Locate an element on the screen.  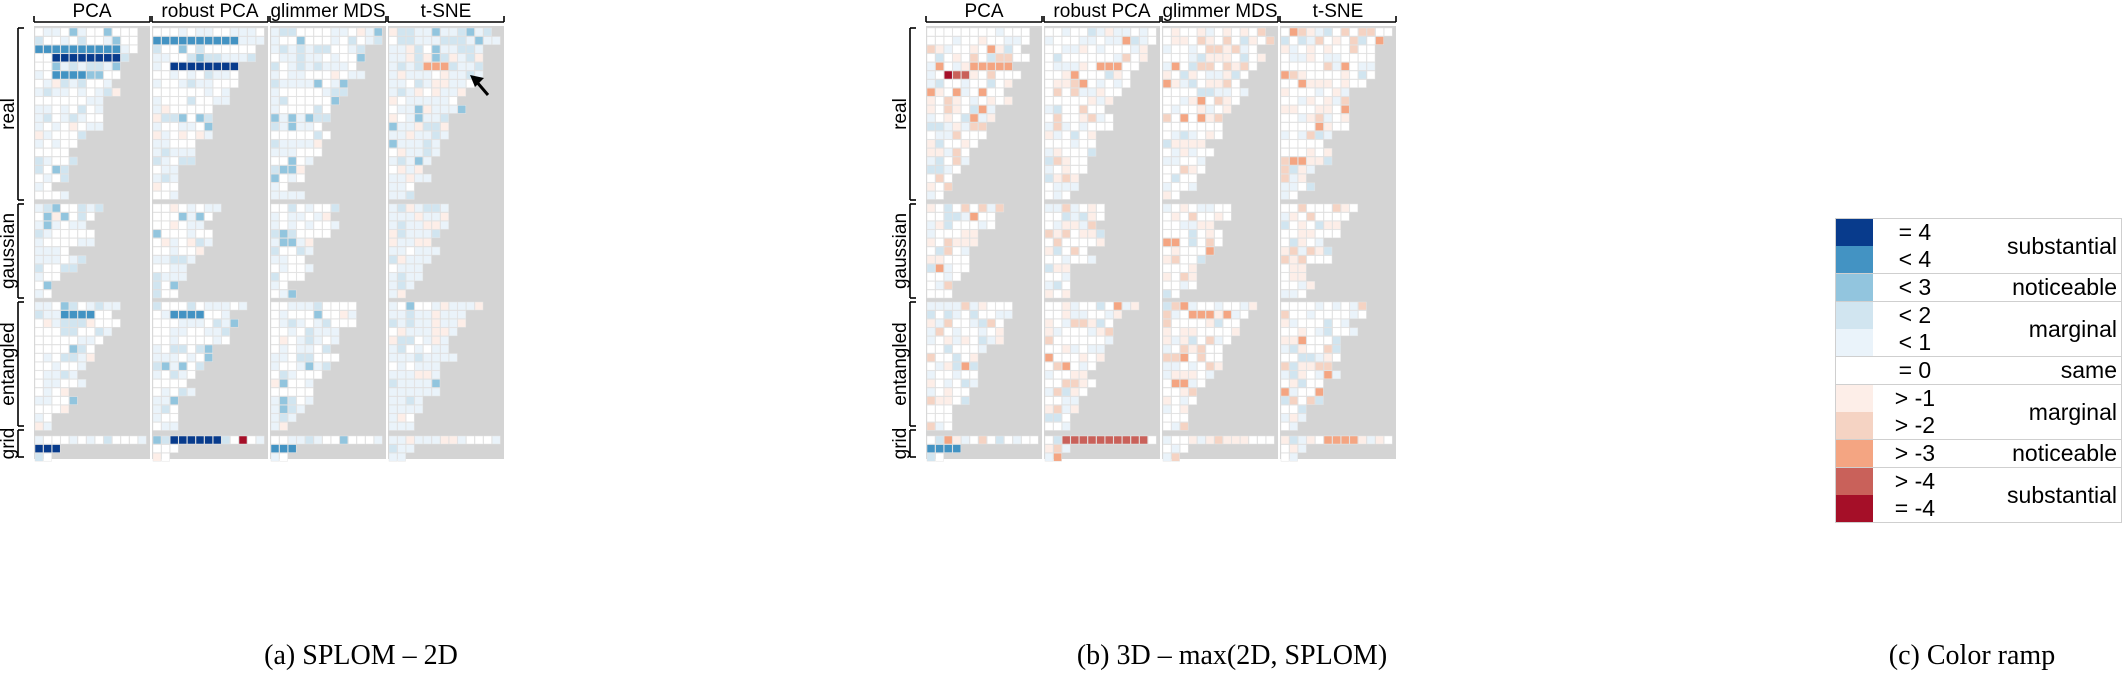
heatmap-cell-highlight is located at coordinates (974, 66).